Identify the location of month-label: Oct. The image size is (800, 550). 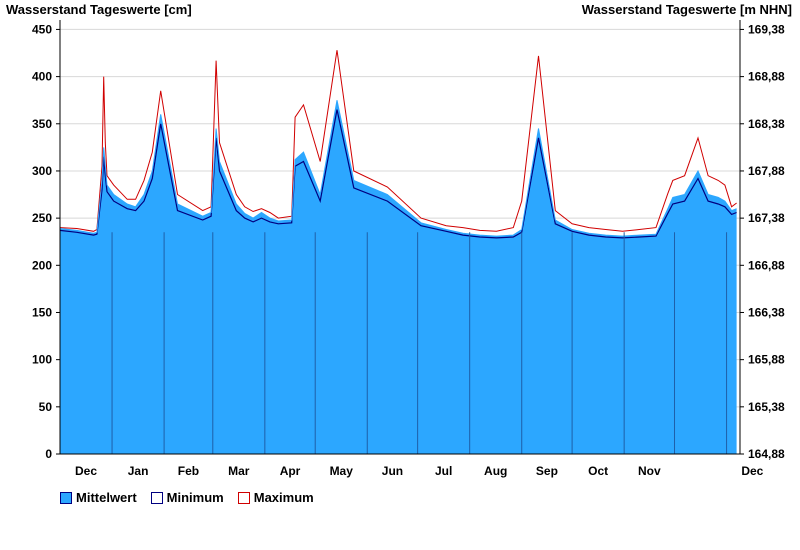
(598, 471).